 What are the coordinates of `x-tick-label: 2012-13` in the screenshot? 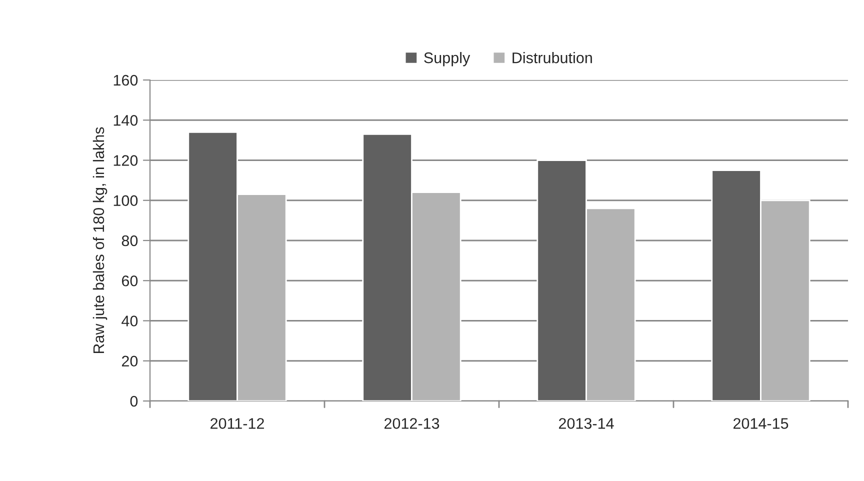 It's located at (412, 423).